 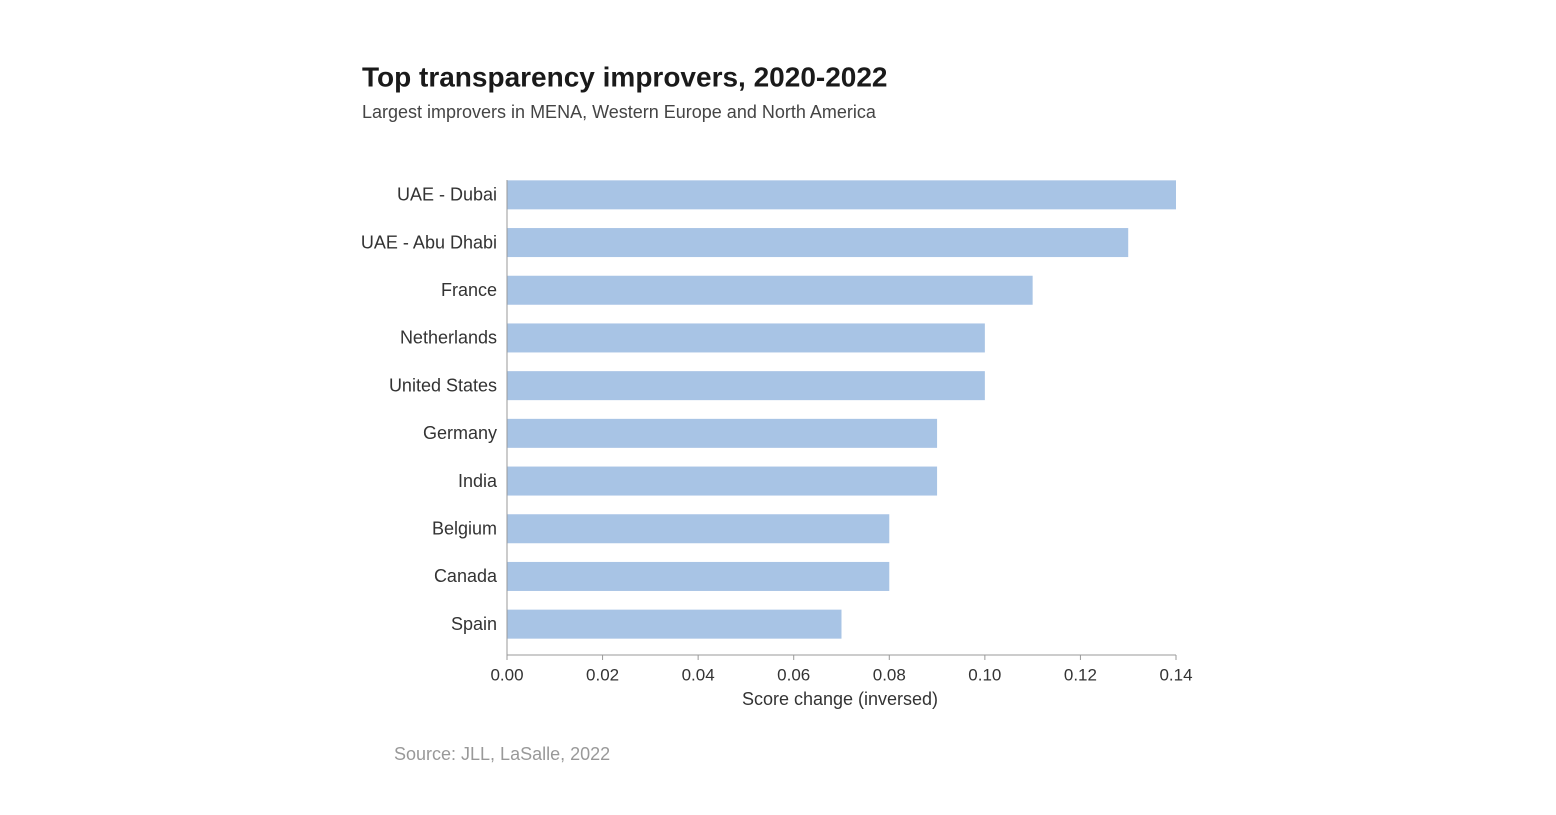 What do you see at coordinates (469, 290) in the screenshot?
I see `y-tick-label: France` at bounding box center [469, 290].